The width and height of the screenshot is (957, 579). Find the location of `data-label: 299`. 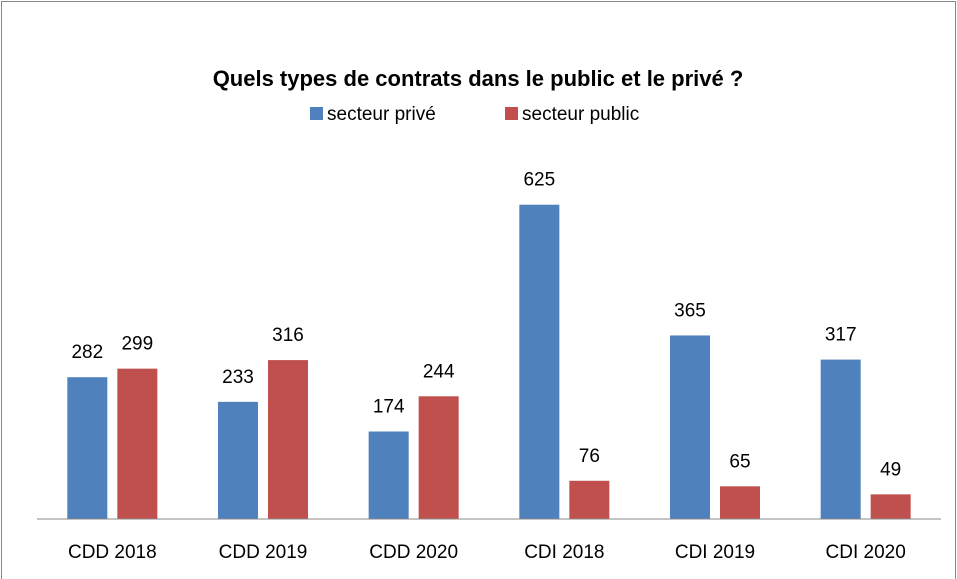

data-label: 299 is located at coordinates (137, 344).